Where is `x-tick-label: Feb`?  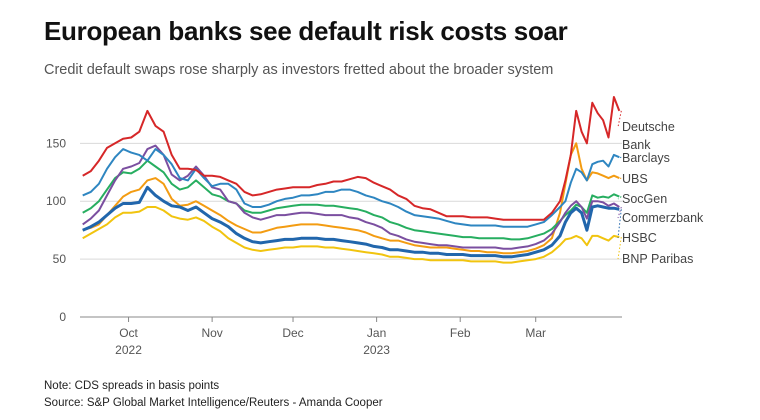 x-tick-label: Feb is located at coordinates (460, 333).